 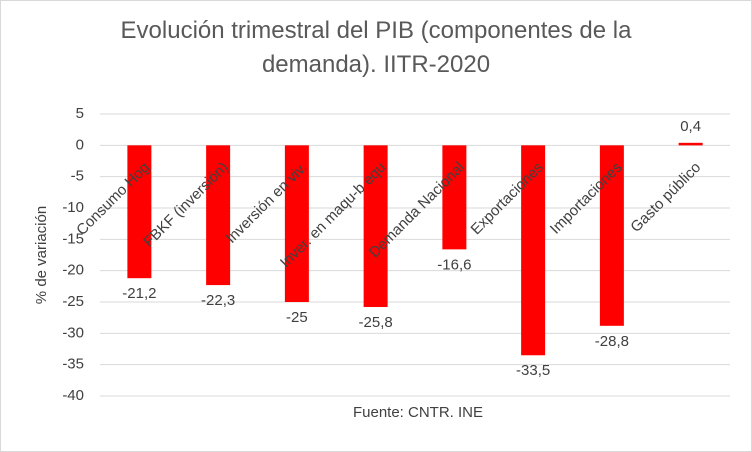 What do you see at coordinates (73, 395) in the screenshot?
I see `y-tick-label: -40` at bounding box center [73, 395].